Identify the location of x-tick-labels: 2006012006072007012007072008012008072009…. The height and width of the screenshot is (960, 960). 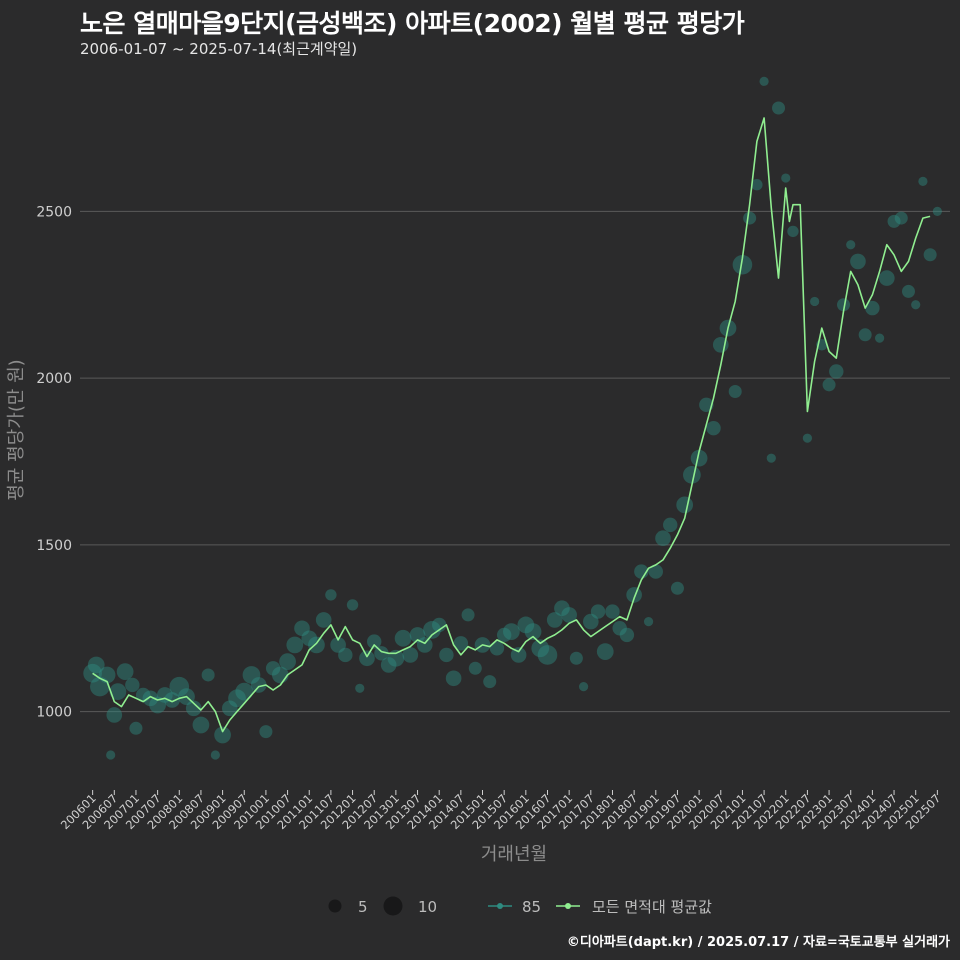
(500, 811).